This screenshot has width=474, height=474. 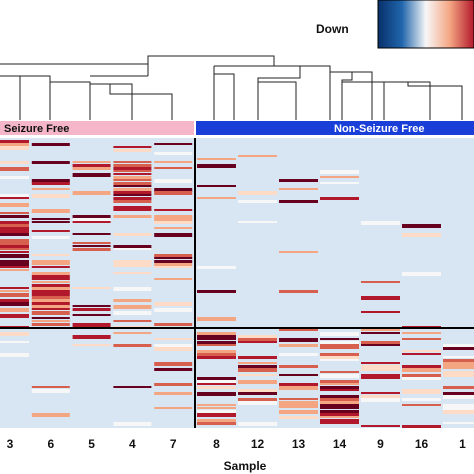 What do you see at coordinates (10, 444) in the screenshot?
I see `sample-label: 3` at bounding box center [10, 444].